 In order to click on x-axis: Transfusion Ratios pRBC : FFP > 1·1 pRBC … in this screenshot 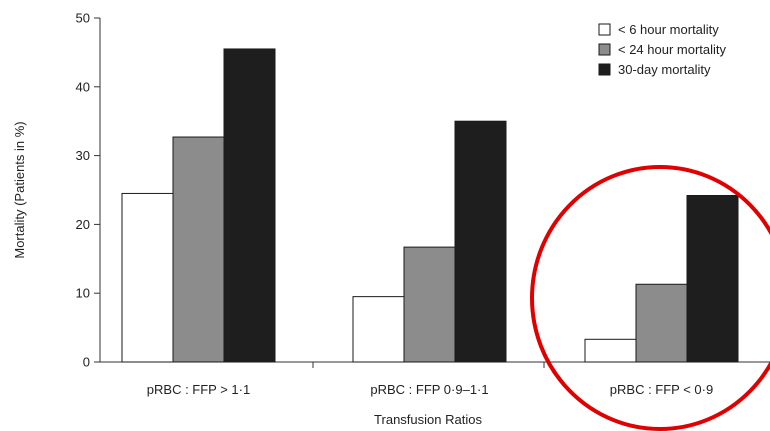, I will do `click(435, 394)`.